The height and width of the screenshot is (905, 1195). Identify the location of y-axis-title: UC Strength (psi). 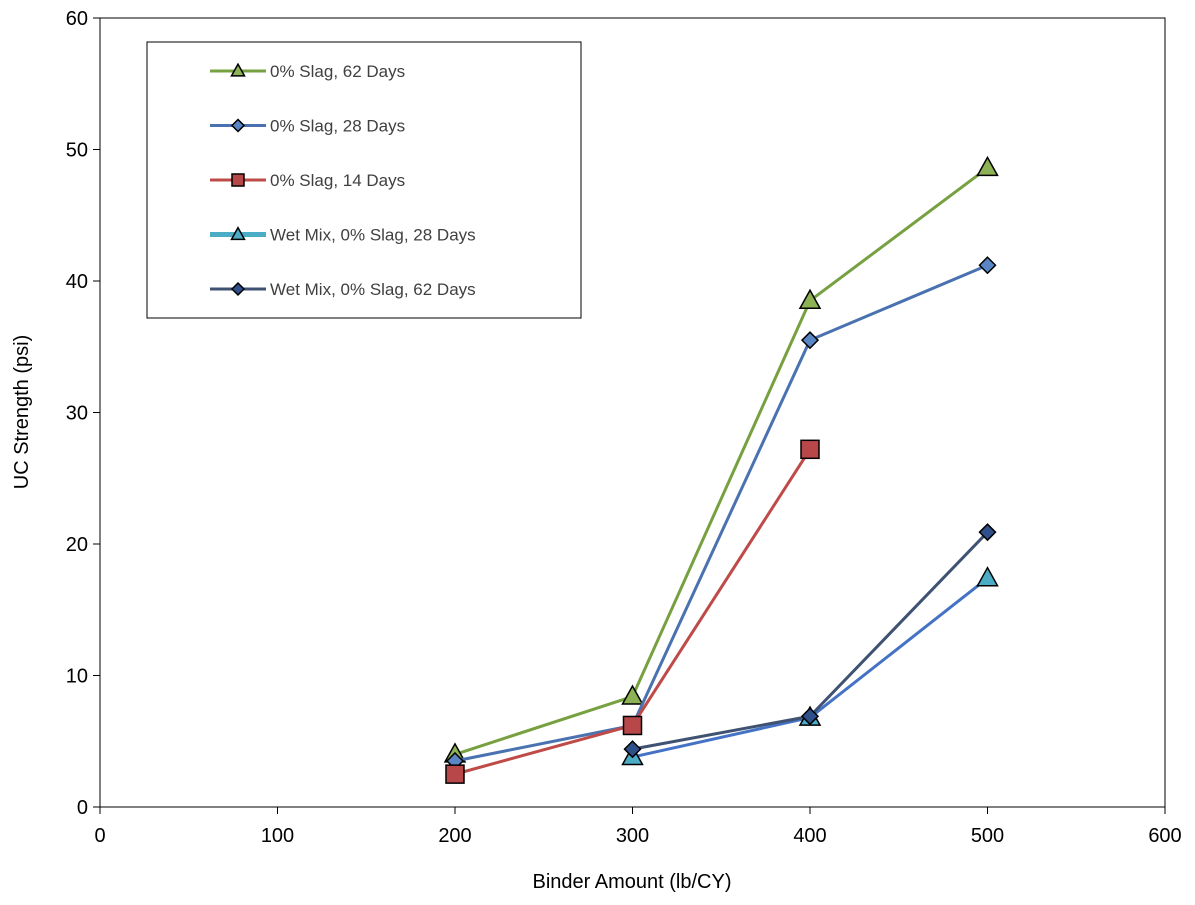
(22, 412).